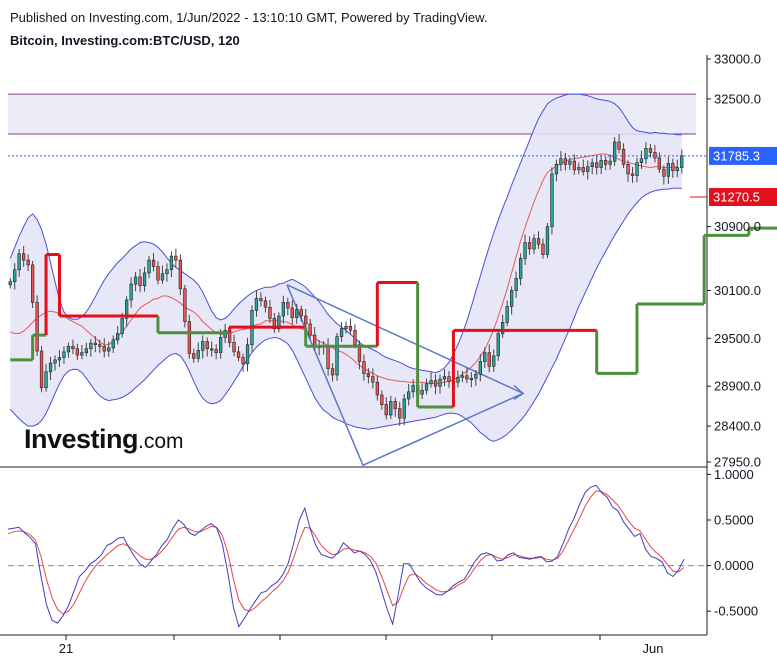  I want to click on investing-logo: Investing.com, so click(104, 439).